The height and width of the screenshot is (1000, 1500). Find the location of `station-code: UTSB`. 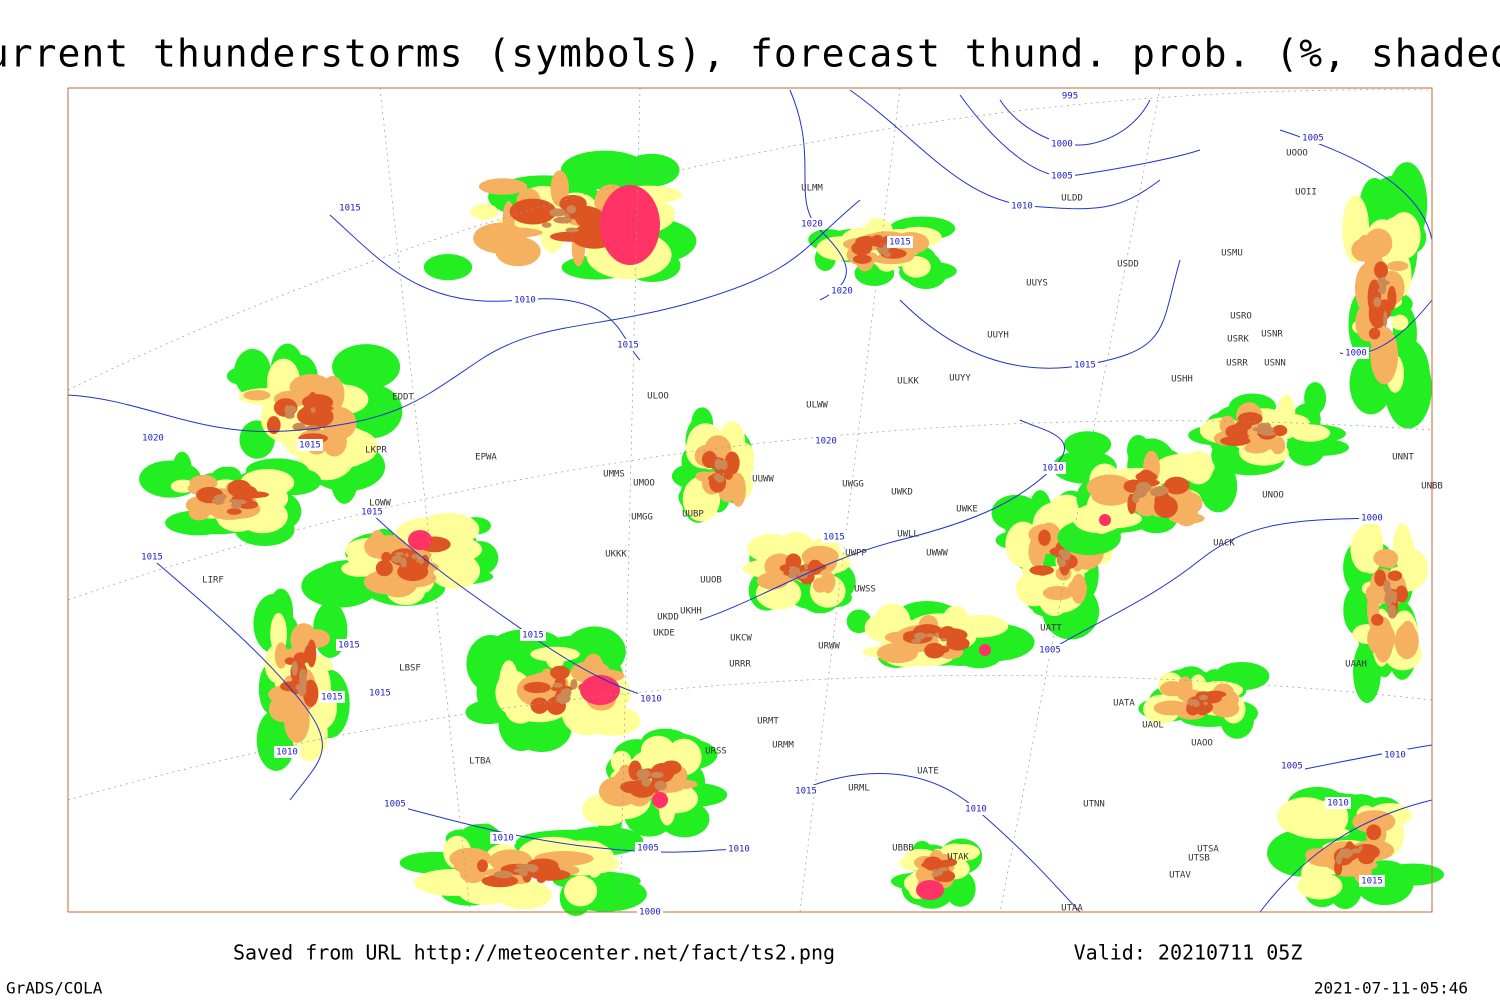

station-code: UTSB is located at coordinates (1199, 859).